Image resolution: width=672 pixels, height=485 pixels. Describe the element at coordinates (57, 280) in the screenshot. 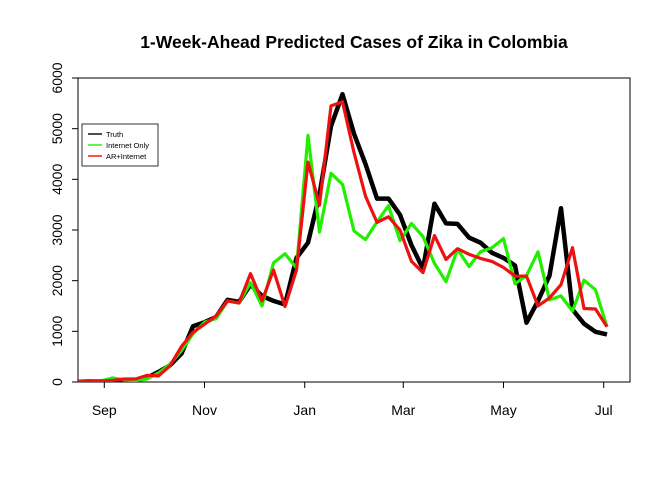

I see `y-tick-label: 2000` at that location.